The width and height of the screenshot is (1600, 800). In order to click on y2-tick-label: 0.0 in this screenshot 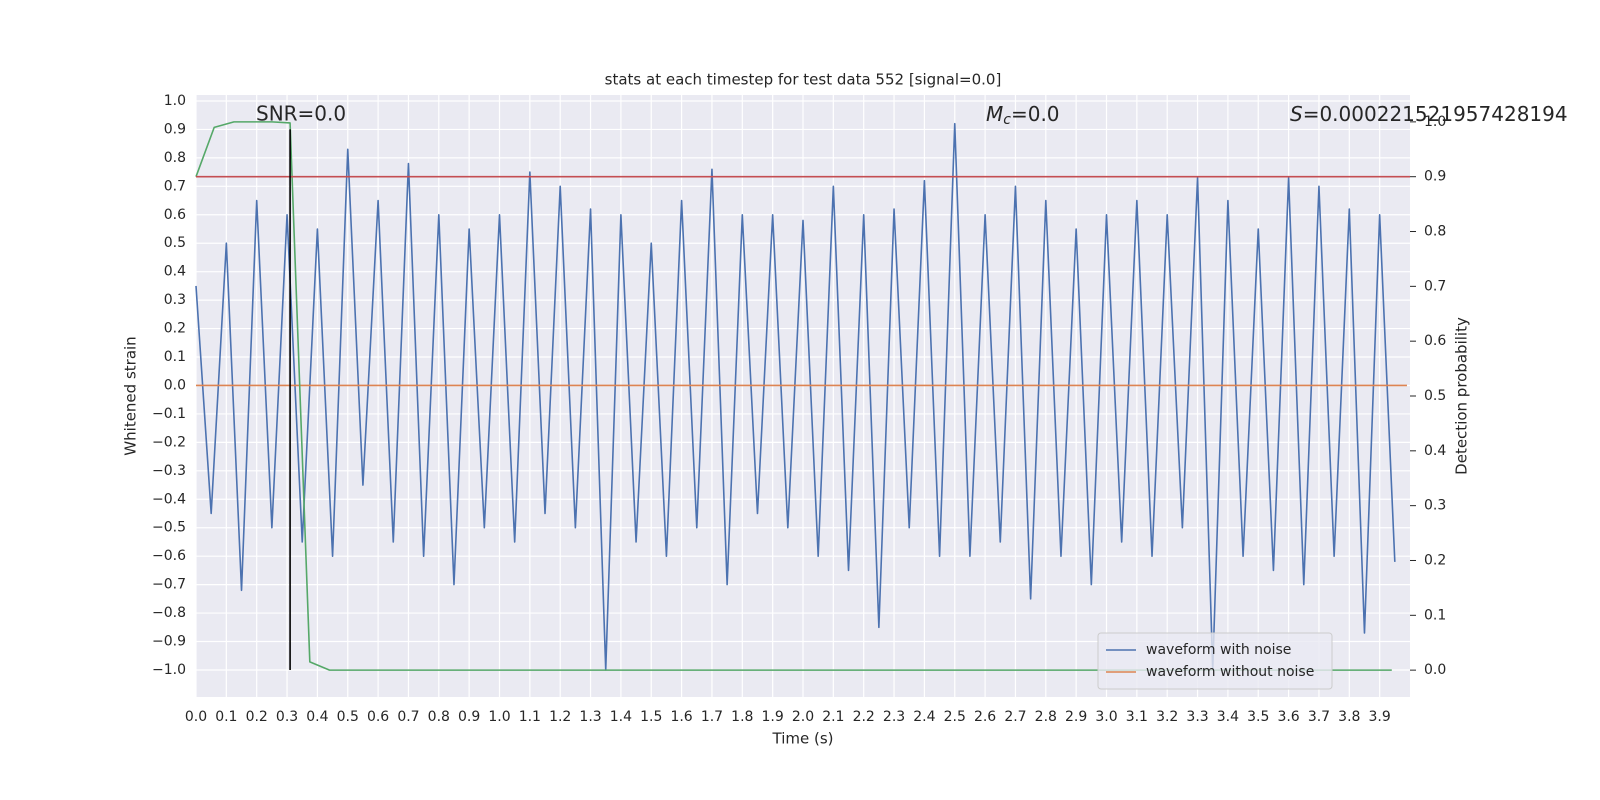, I will do `click(1435, 670)`.